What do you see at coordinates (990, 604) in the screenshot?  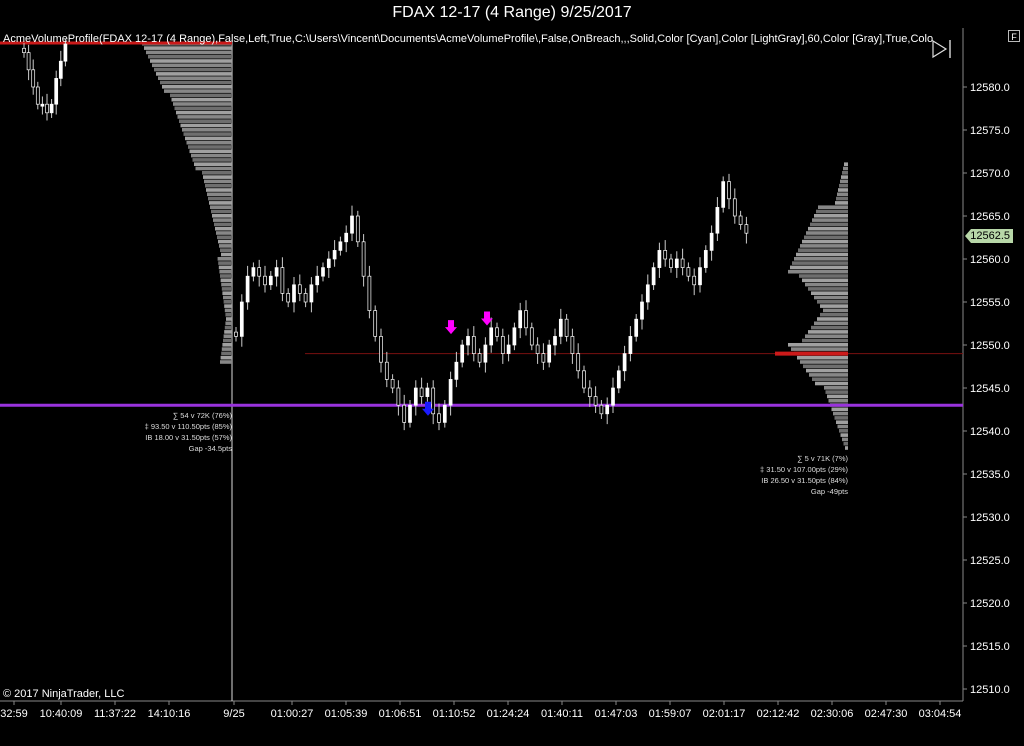 I see `y-tick-label: 12520.0` at bounding box center [990, 604].